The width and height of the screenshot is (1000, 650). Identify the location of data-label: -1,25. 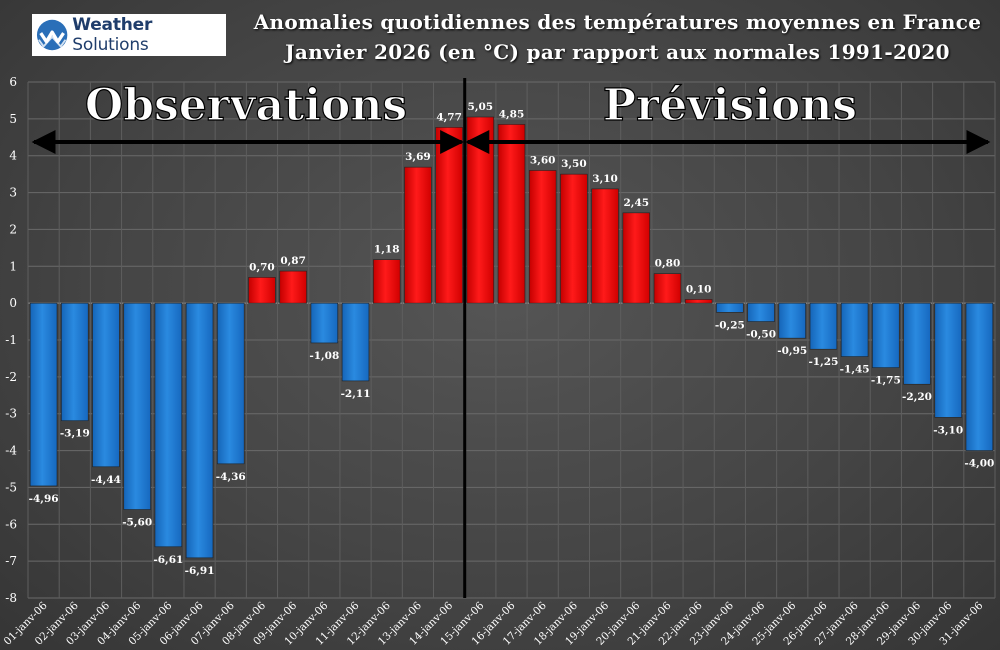
(823, 362).